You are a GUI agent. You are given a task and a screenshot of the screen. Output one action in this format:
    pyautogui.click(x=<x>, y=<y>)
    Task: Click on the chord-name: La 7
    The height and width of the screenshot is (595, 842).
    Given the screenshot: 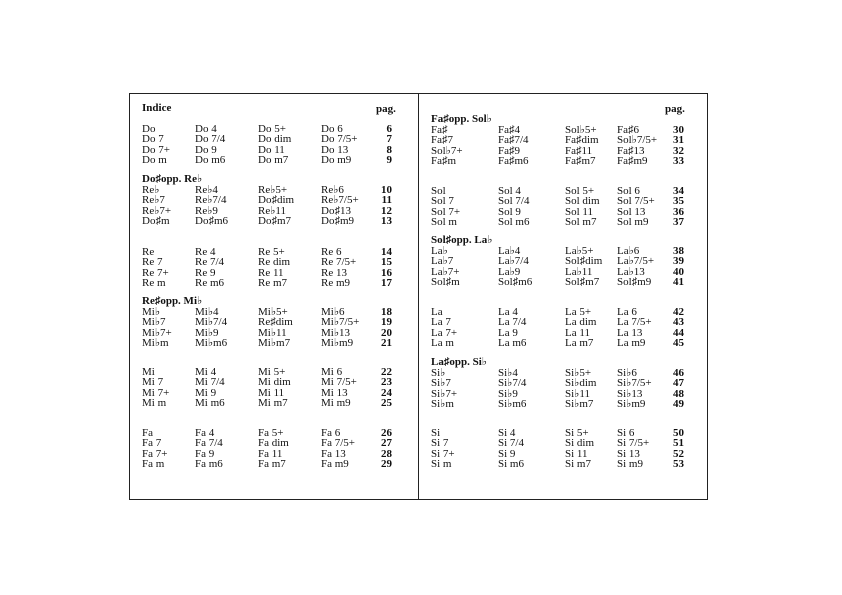 What is the action you would take?
    pyautogui.click(x=441, y=322)
    